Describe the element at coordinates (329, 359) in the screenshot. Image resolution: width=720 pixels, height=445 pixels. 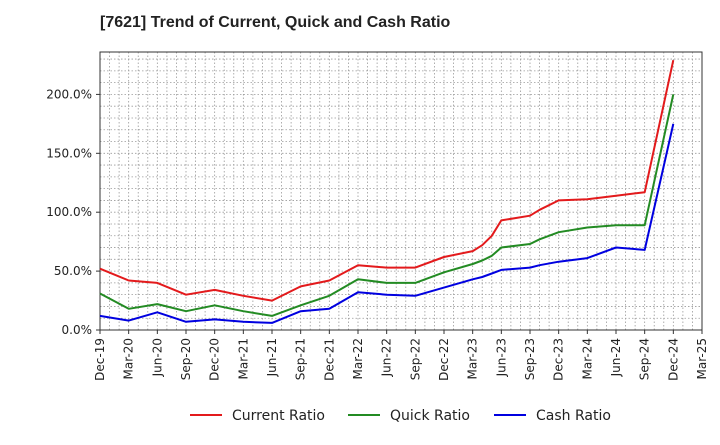
I see `x-tick-label: Dec-21` at that location.